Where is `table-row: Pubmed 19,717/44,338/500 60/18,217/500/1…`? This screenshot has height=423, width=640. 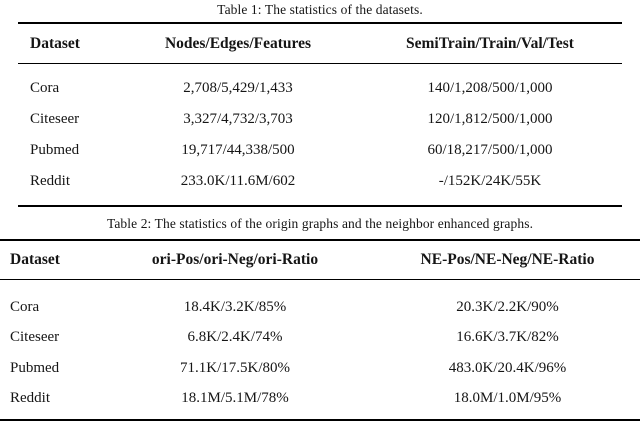 table-row: Pubmed 19,717/44,338/500 60/18,217/500/1… is located at coordinates (320, 150).